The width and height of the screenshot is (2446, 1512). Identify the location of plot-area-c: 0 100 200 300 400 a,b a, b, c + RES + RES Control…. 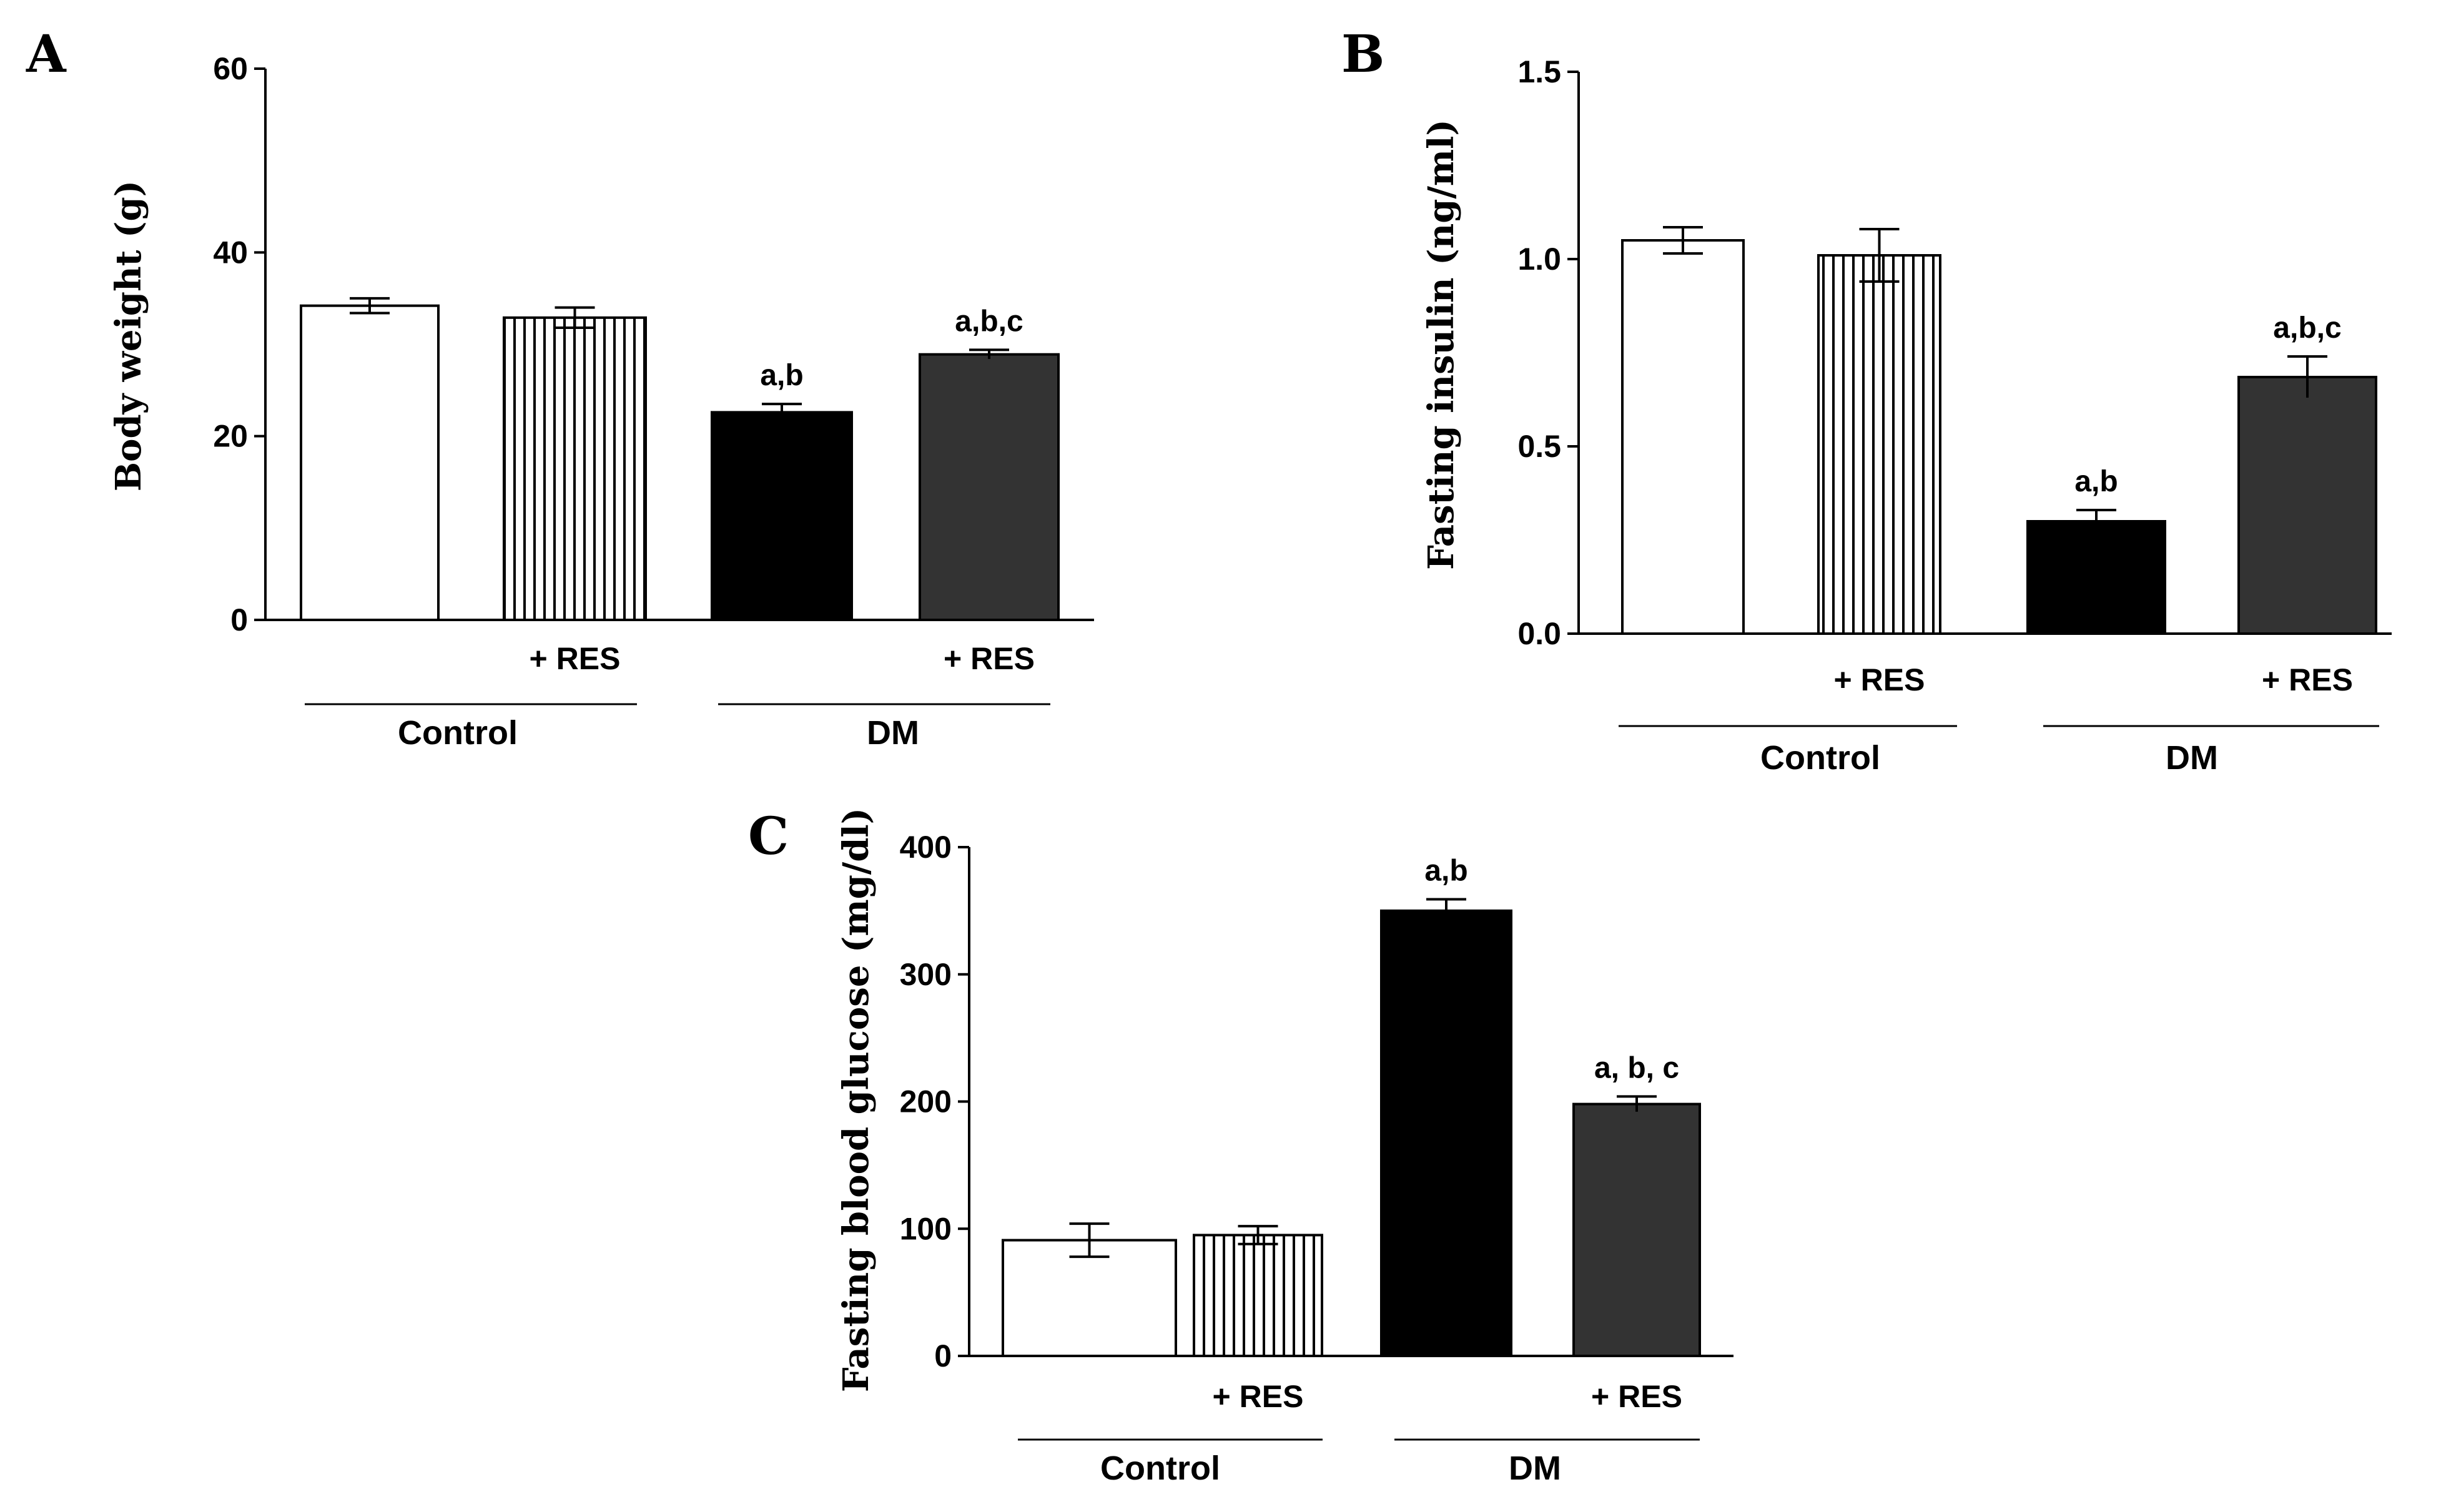
(1317, 1158).